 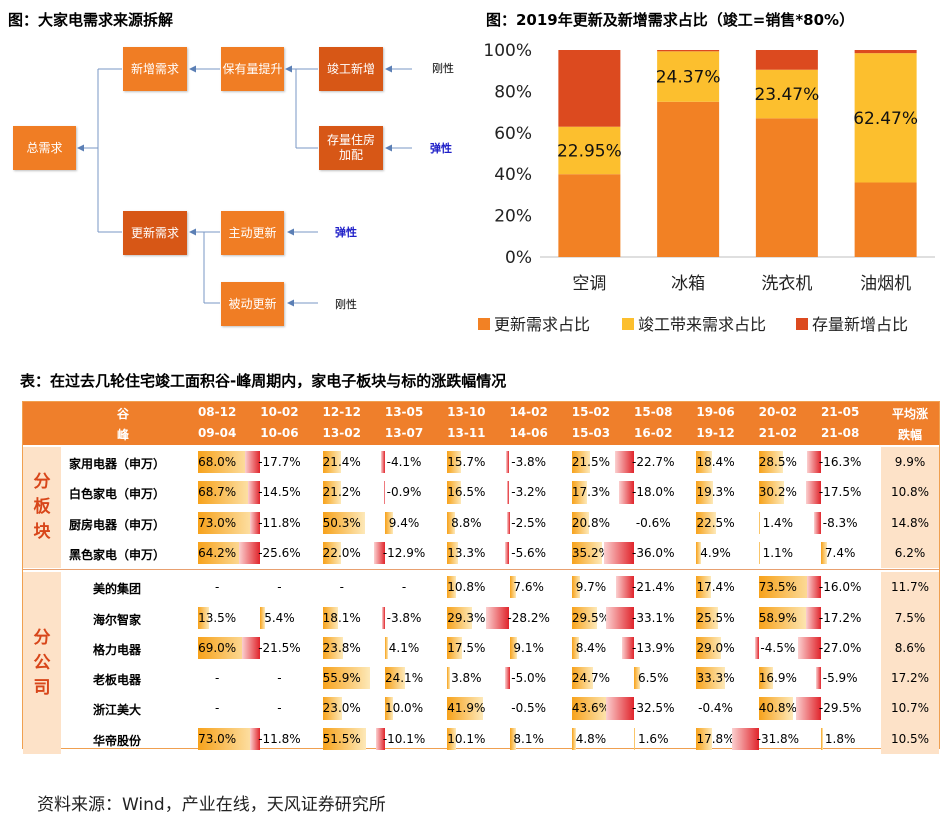 I want to click on header-bottom-cell: 10-06, so click(x=279, y=433).